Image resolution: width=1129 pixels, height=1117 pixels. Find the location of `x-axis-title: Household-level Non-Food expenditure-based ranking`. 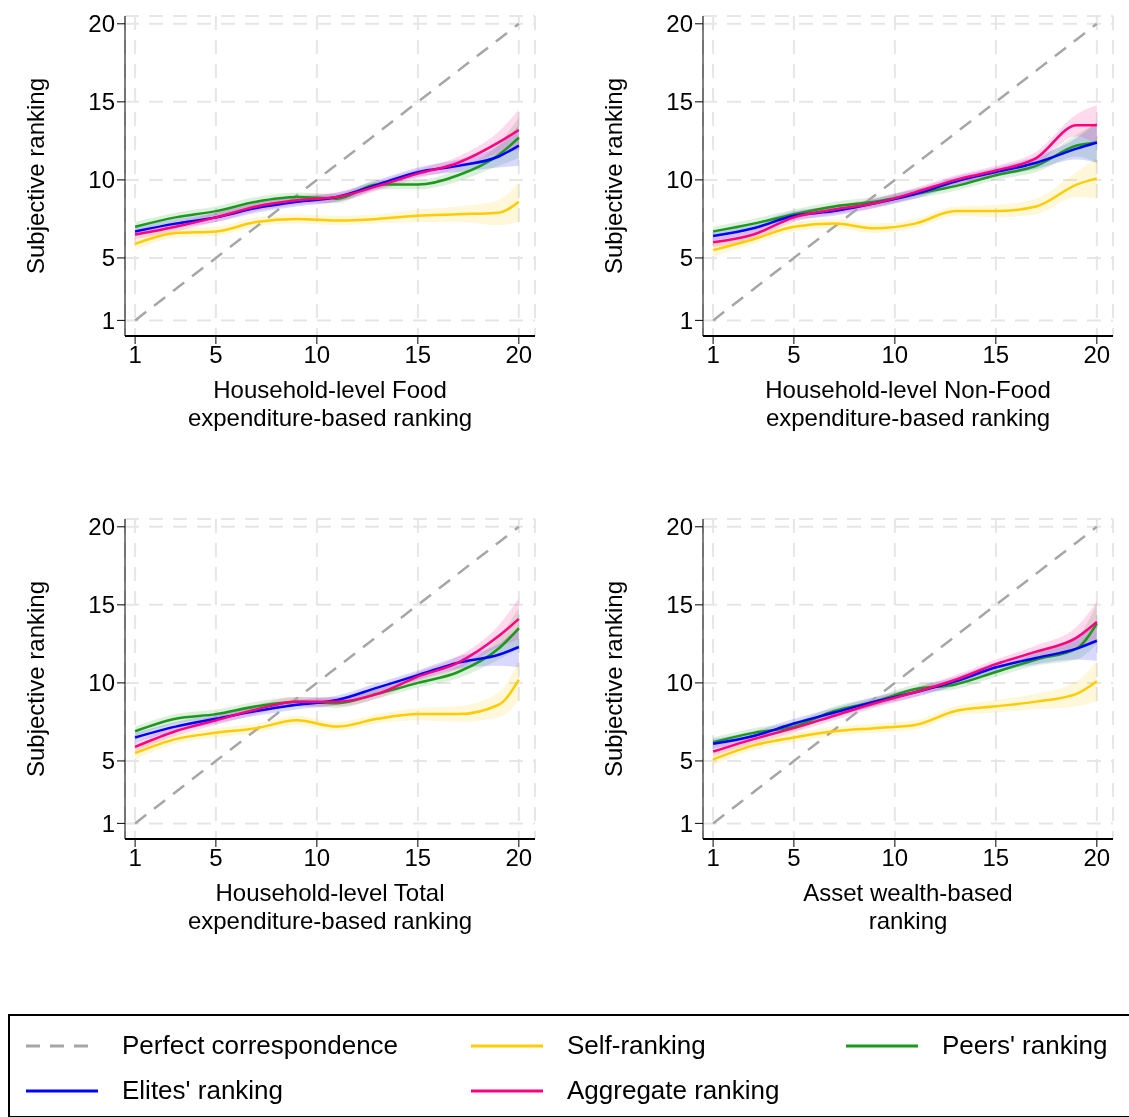

x-axis-title: Household-level Non-Food expenditure-based ranking is located at coordinates (908, 404).